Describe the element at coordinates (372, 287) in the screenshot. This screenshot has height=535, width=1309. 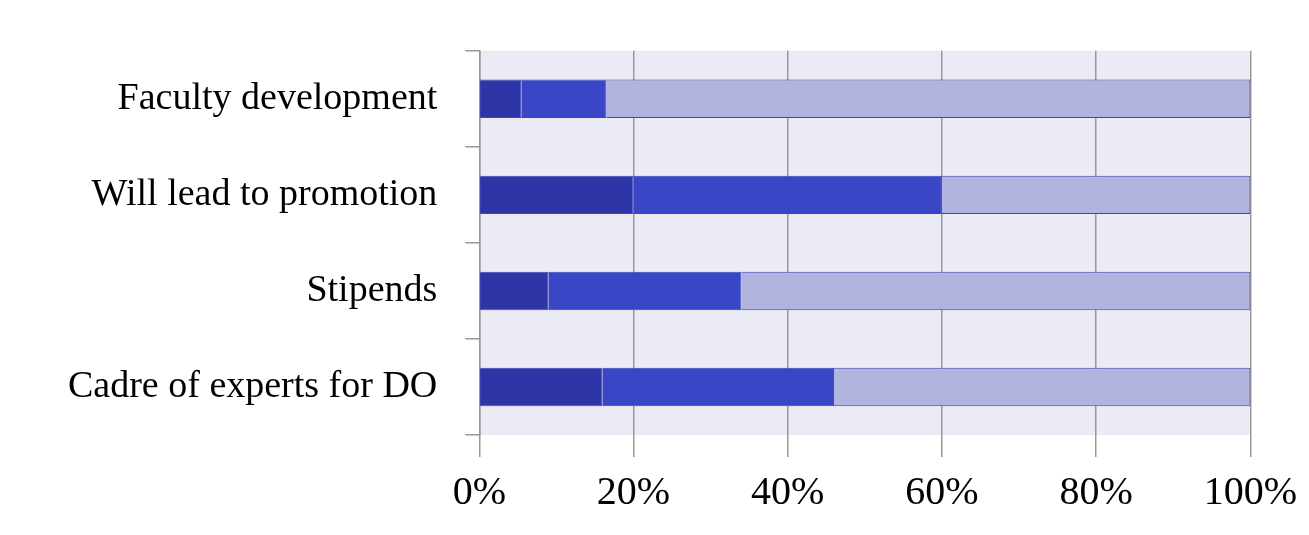
I see `y-tick-label: Stipends` at that location.